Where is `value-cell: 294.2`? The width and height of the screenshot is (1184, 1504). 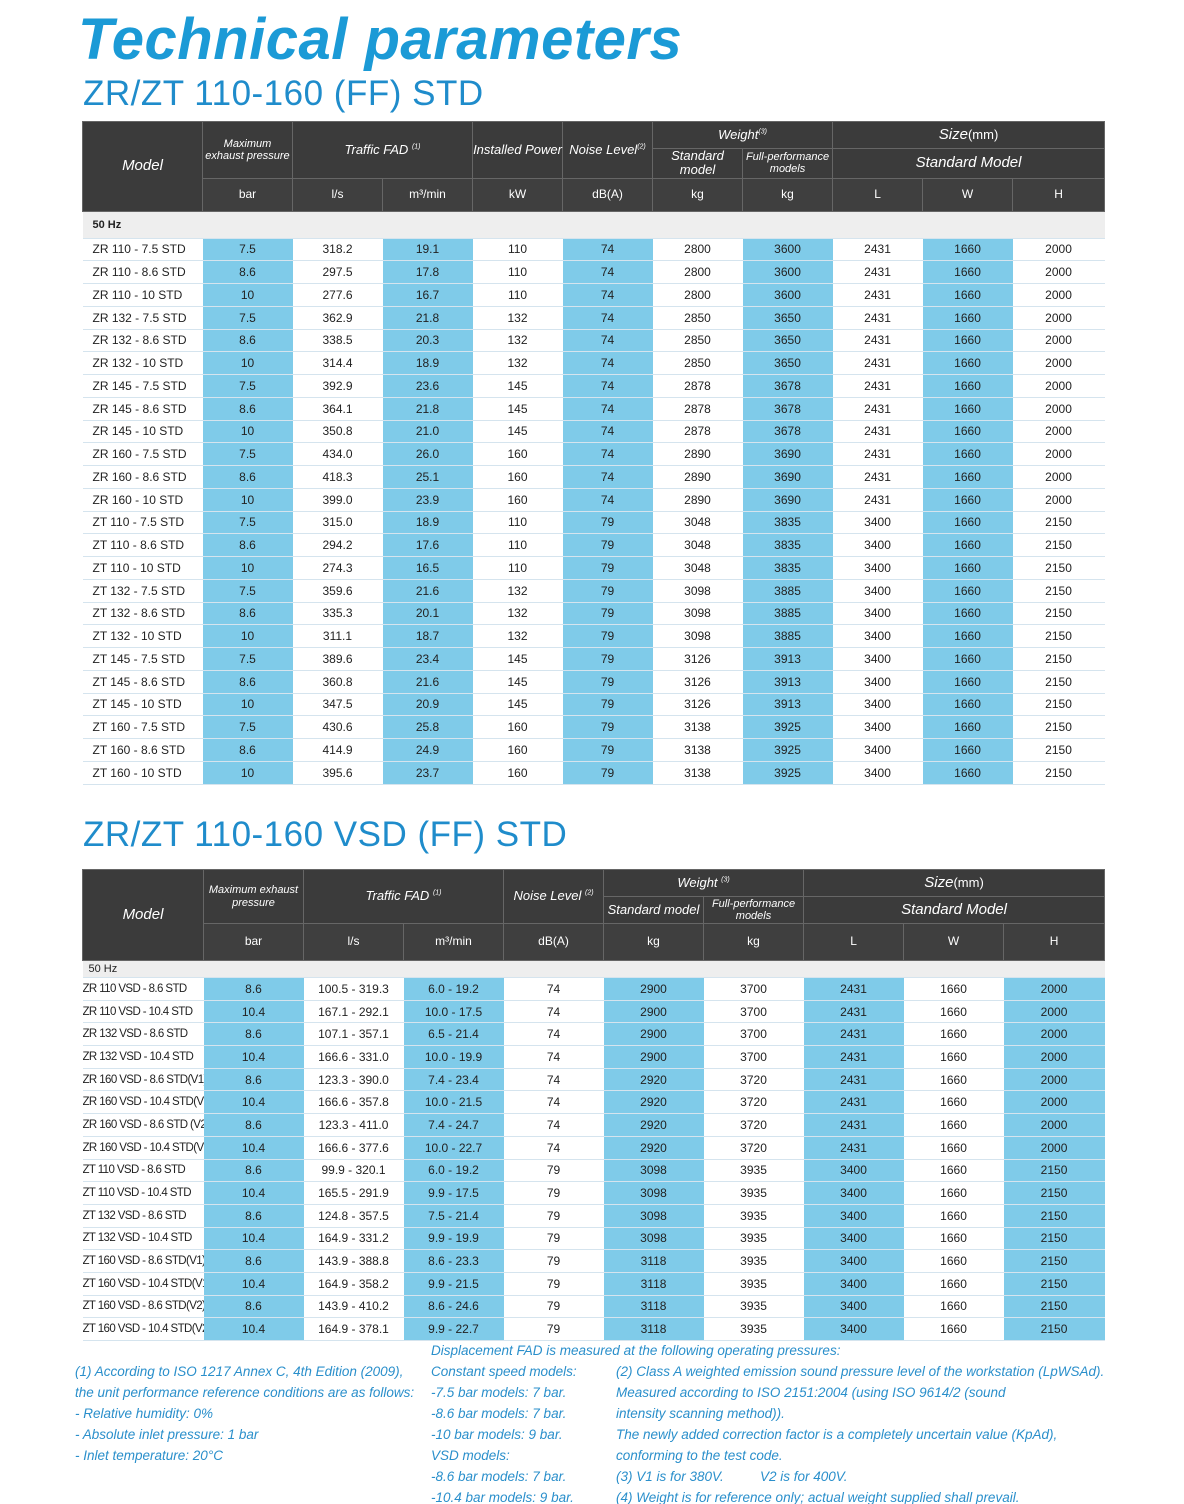 value-cell: 294.2 is located at coordinates (337, 545).